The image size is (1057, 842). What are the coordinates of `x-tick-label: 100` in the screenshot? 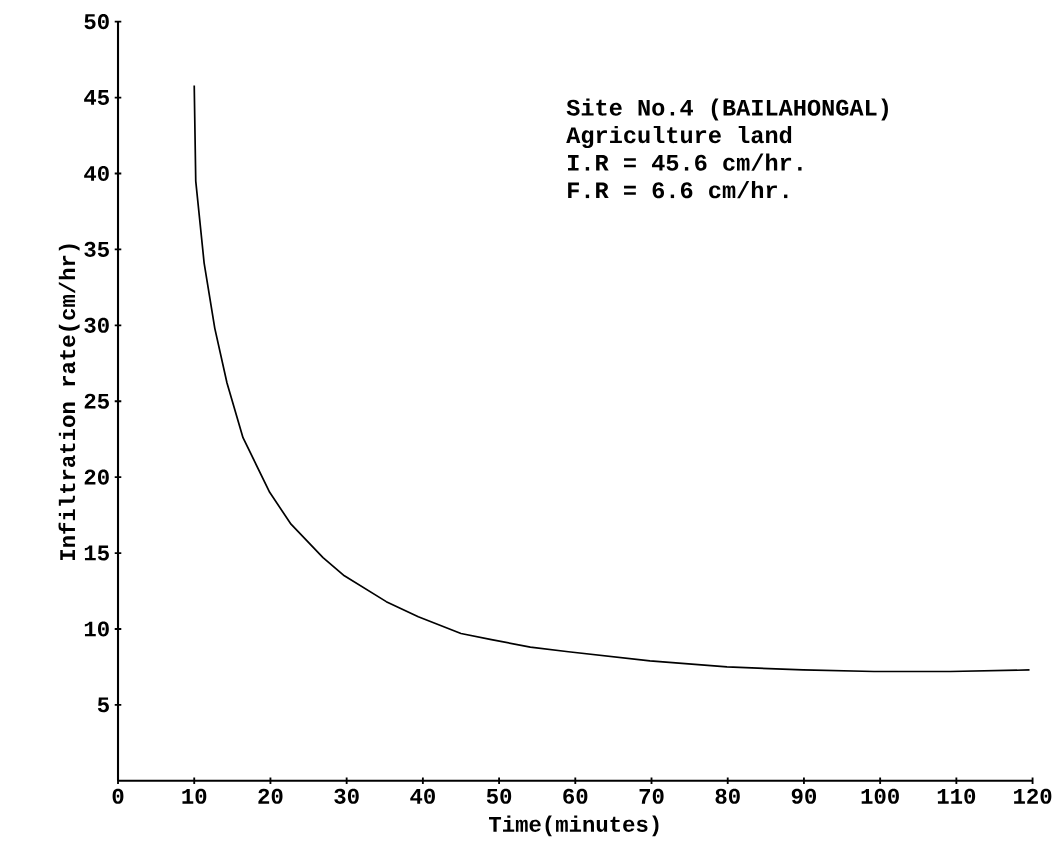 It's located at (880, 796).